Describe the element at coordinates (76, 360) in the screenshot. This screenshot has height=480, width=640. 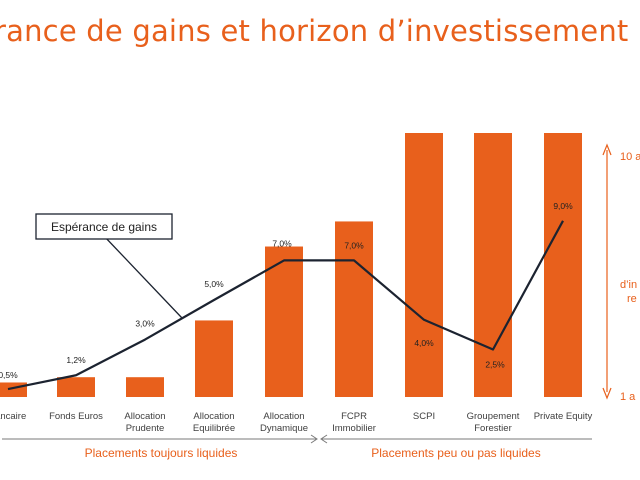
I see `value-label-1: 1,2%` at that location.